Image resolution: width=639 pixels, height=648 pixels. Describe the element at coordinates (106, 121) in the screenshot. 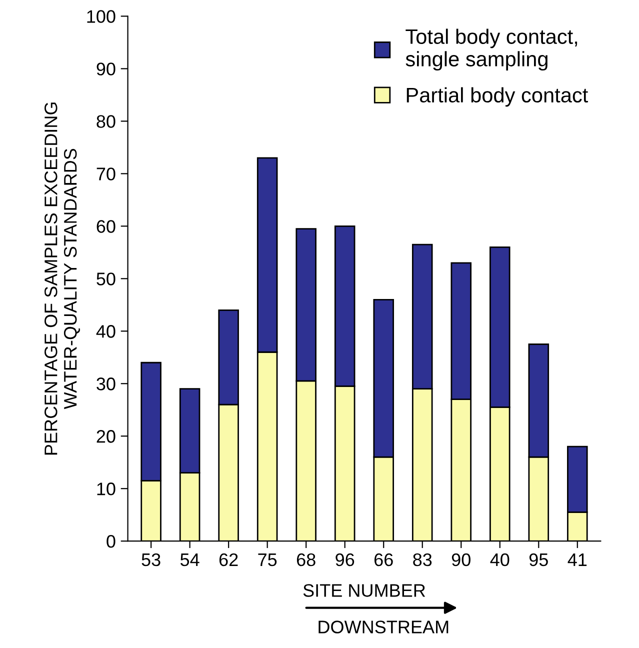

I see `y-tick-label: 80` at that location.